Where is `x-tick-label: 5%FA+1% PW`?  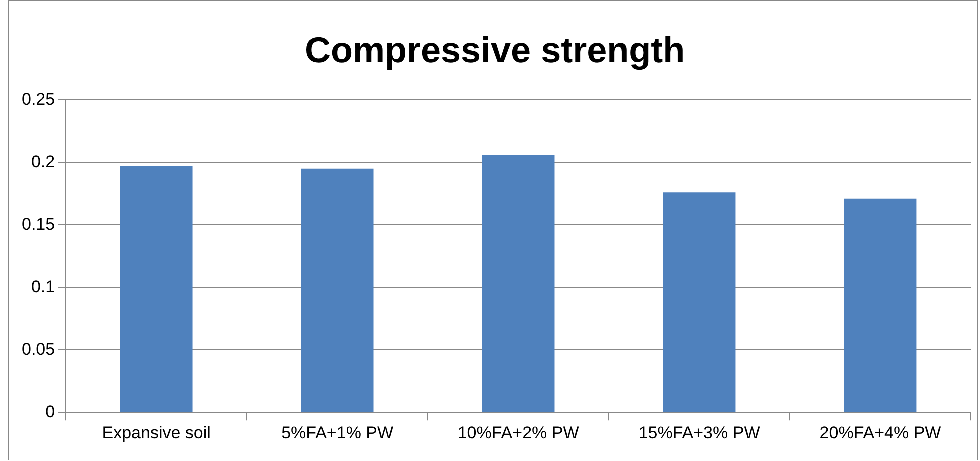 x-tick-label: 5%FA+1% PW is located at coordinates (338, 432).